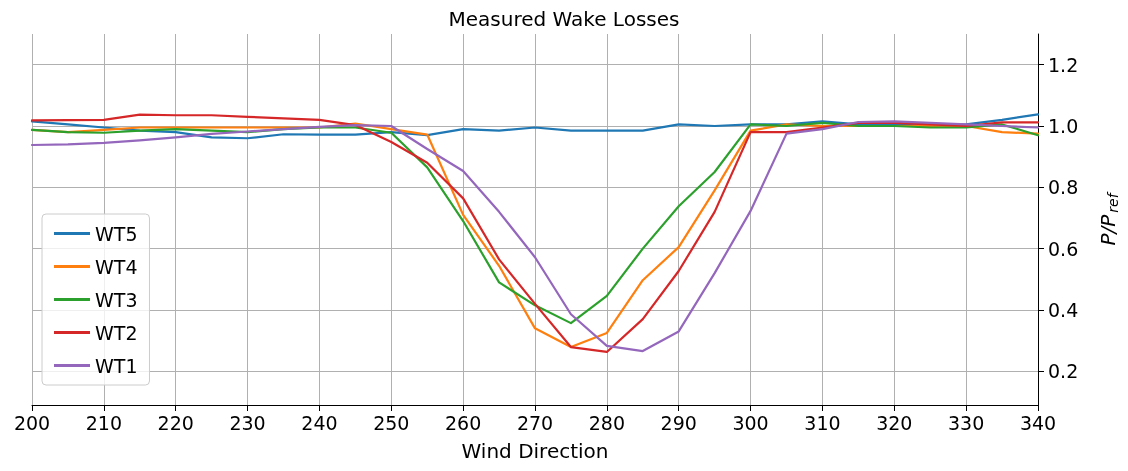 This screenshot has width=1128, height=471. I want to click on line-series, so click(535, 126).